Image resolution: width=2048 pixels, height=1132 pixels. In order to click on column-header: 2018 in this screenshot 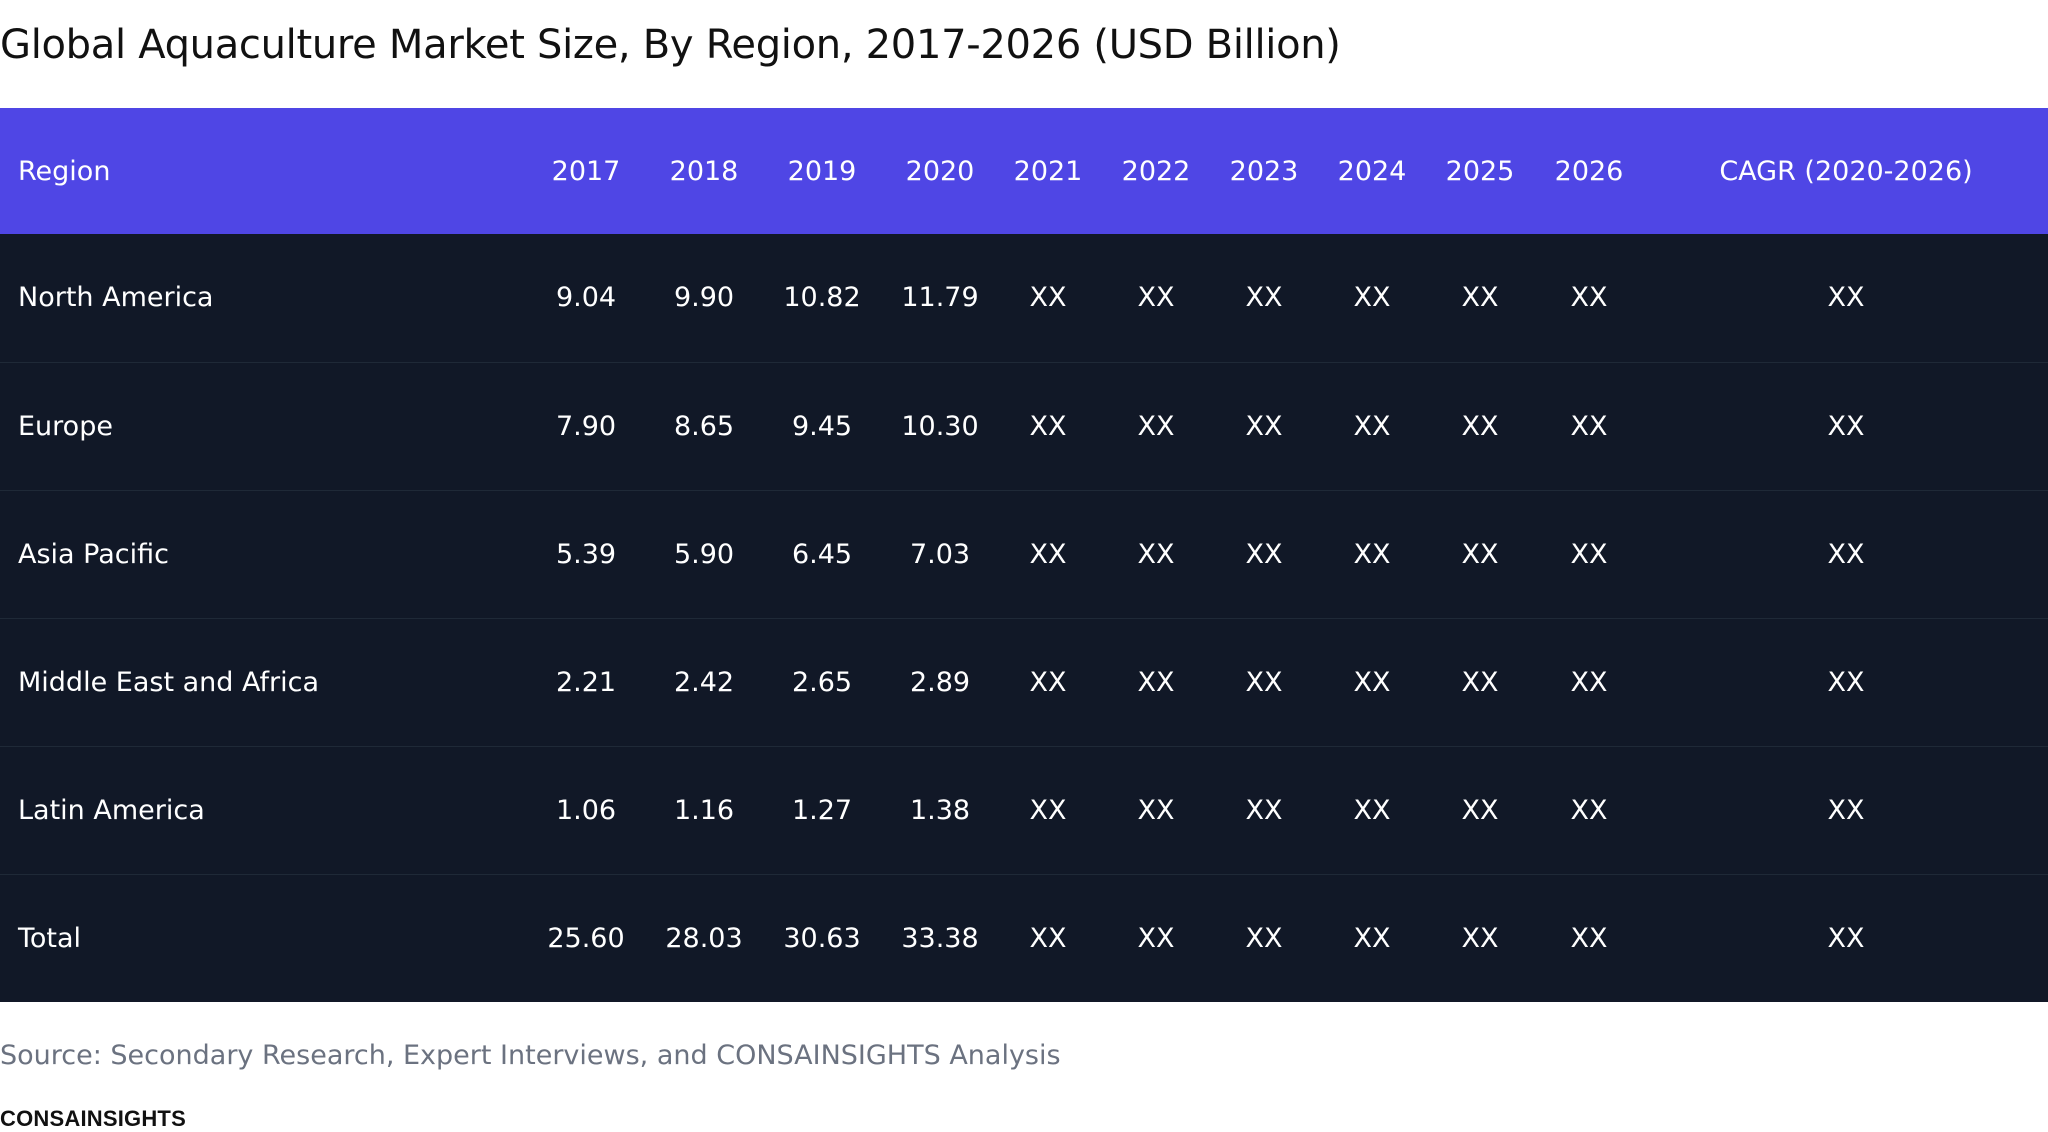, I will do `click(704, 171)`.